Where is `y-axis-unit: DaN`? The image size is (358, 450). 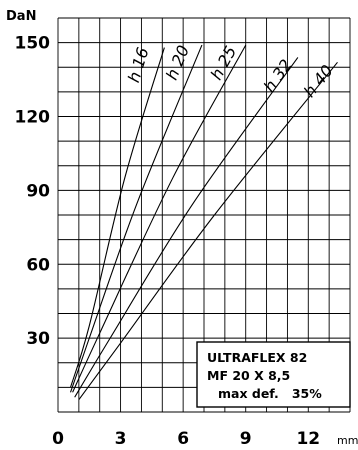 y-axis-unit: DaN is located at coordinates (21, 16).